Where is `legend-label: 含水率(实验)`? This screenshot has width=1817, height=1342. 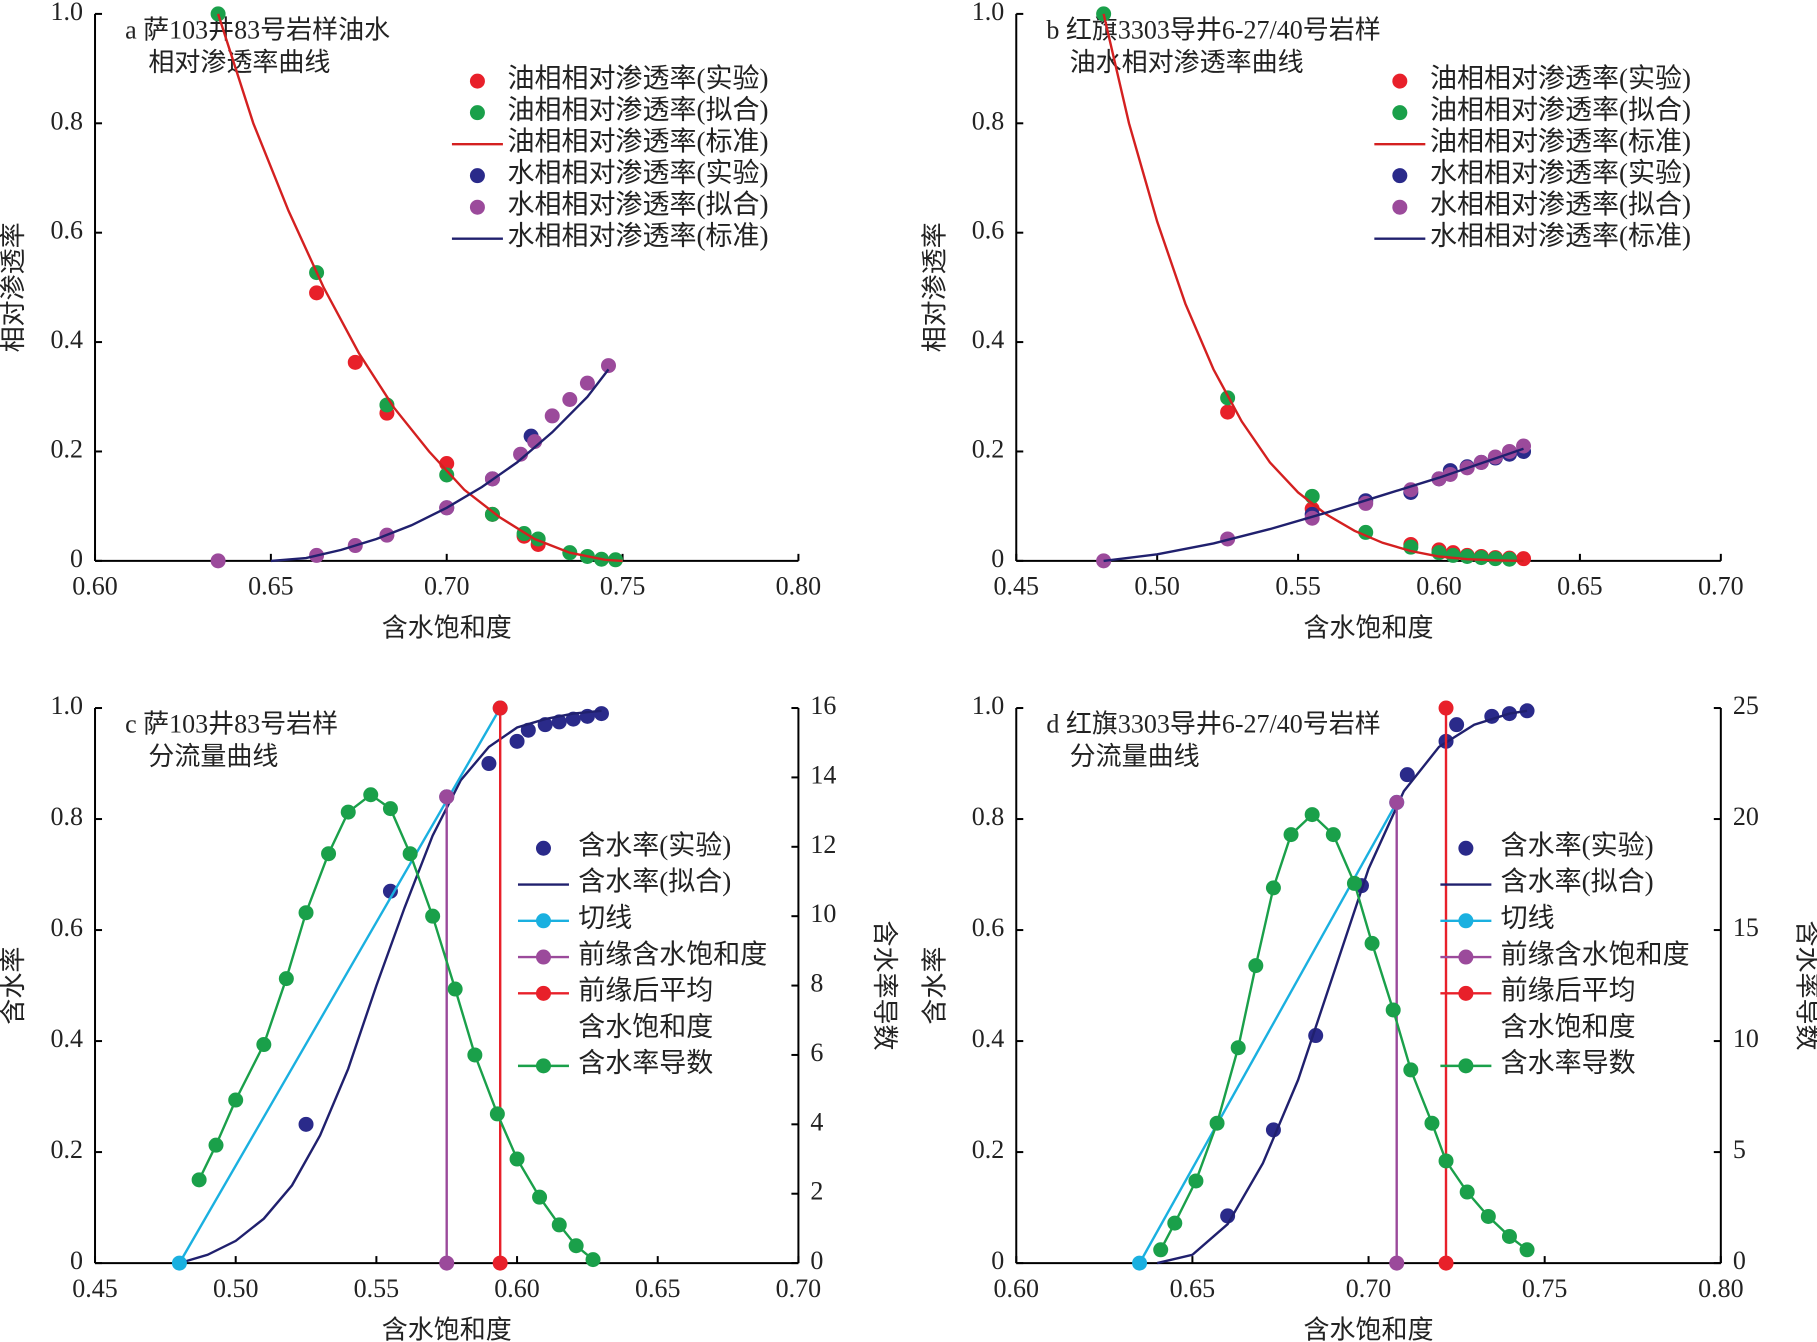 legend-label: 含水率(实验) is located at coordinates (1577, 845).